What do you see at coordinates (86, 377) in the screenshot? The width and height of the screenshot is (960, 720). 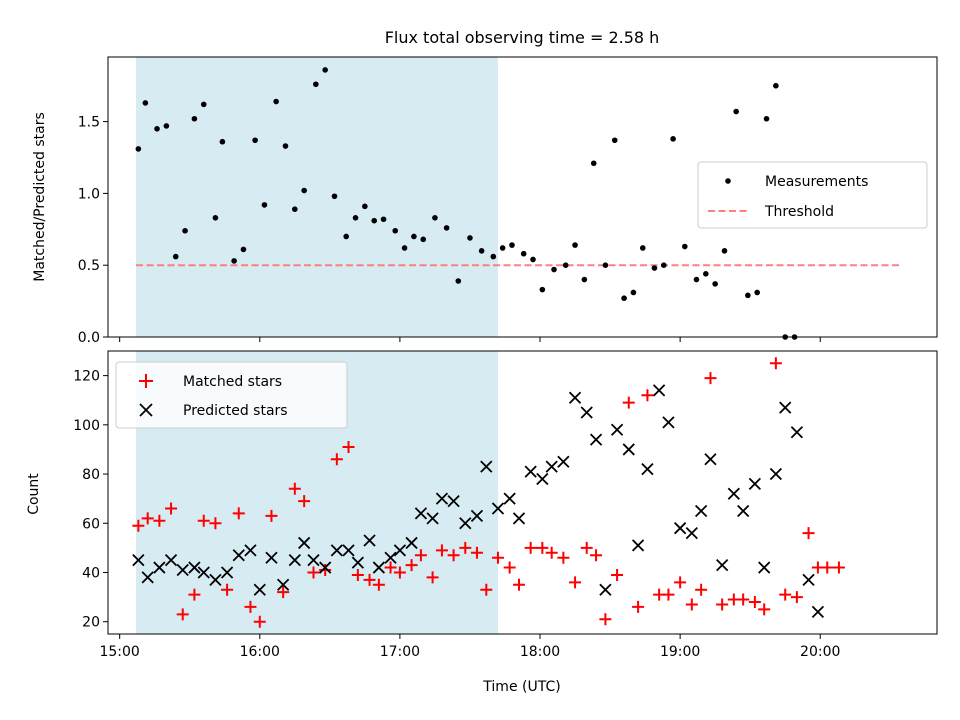 I see `y-tick-label: 120` at bounding box center [86, 377].